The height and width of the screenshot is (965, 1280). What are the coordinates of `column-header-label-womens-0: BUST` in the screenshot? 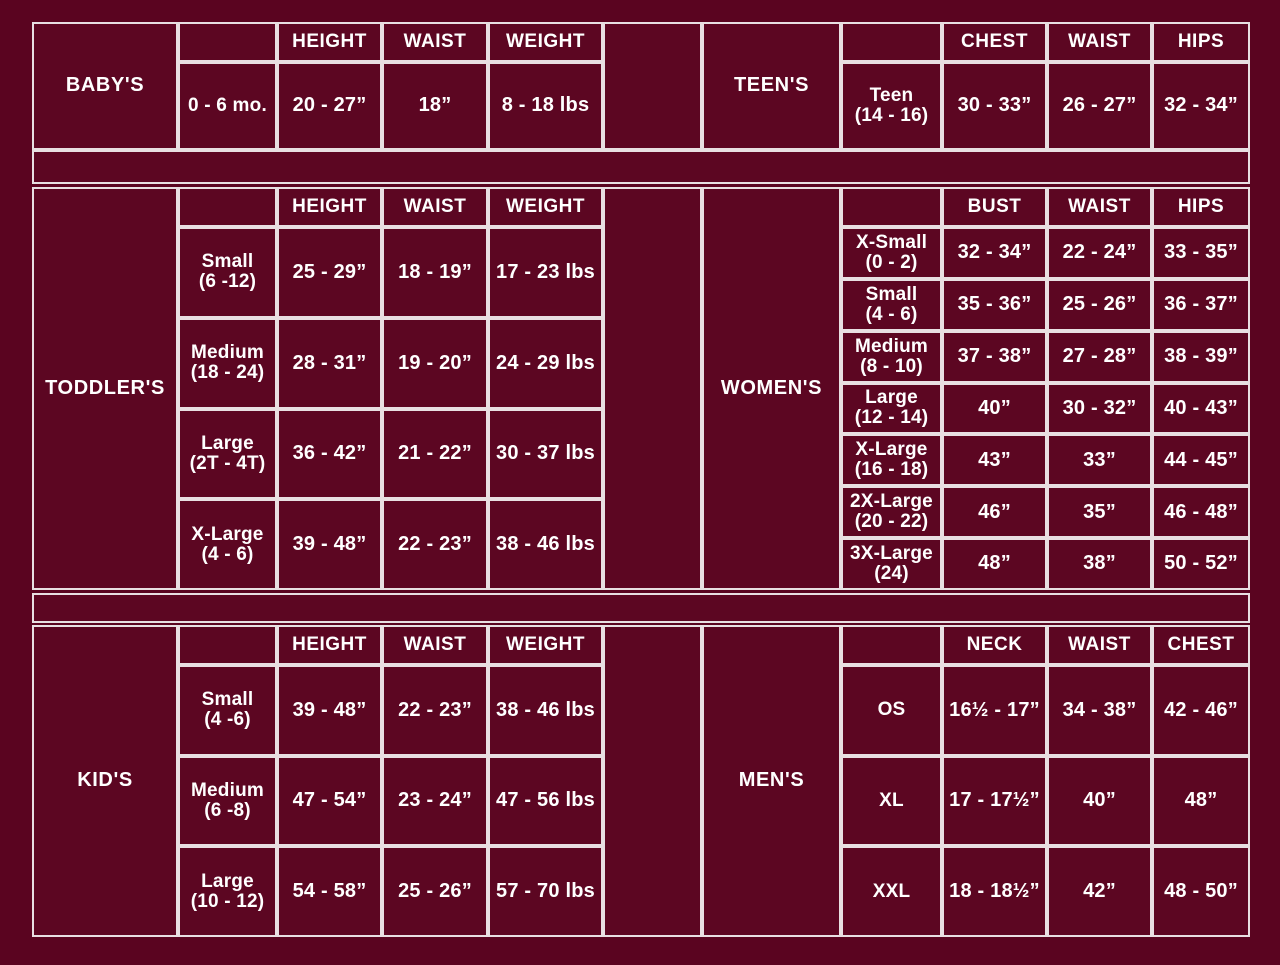 It's located at (994, 206).